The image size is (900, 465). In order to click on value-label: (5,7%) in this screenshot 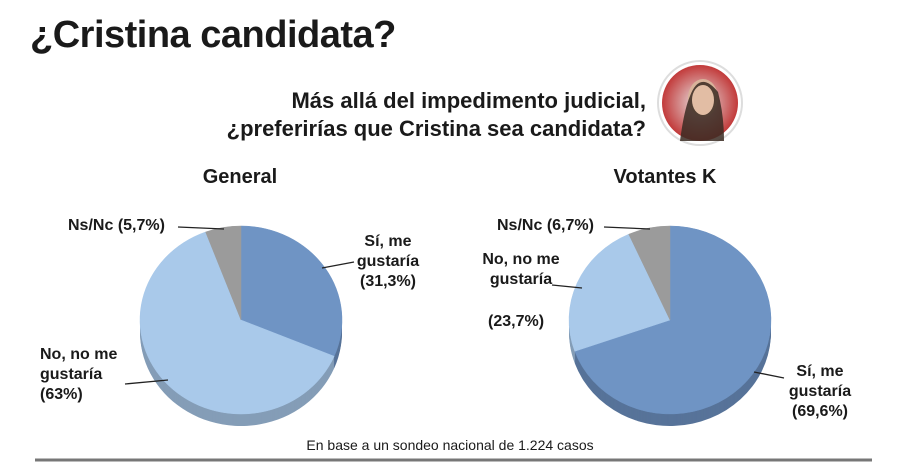, I will do `click(141, 225)`.